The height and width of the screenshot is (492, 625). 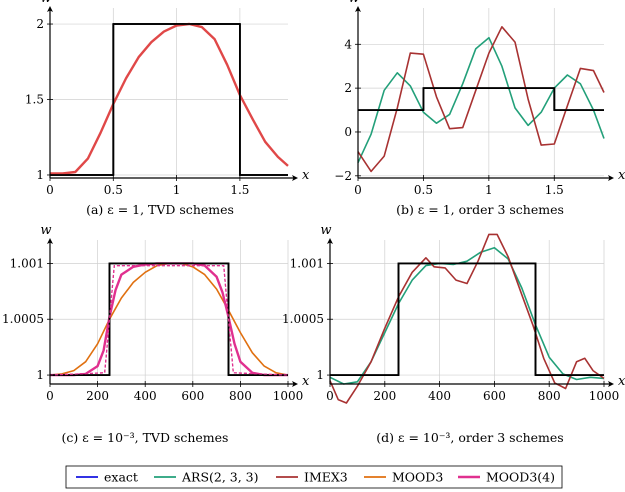 What do you see at coordinates (40, 375) in the screenshot?
I see `y-tick-label-c-0: 1` at bounding box center [40, 375].